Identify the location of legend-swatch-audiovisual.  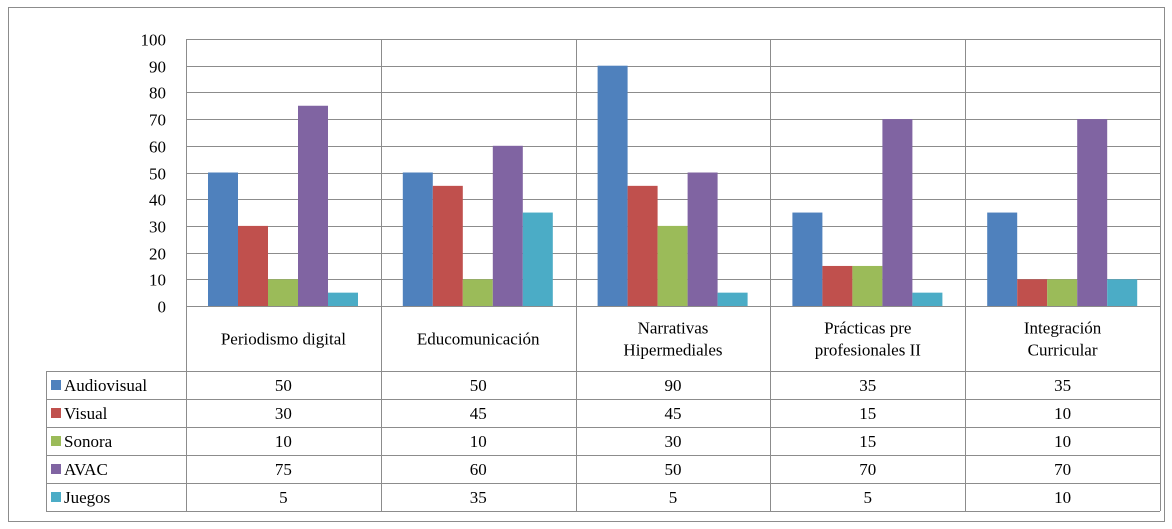
(56, 385).